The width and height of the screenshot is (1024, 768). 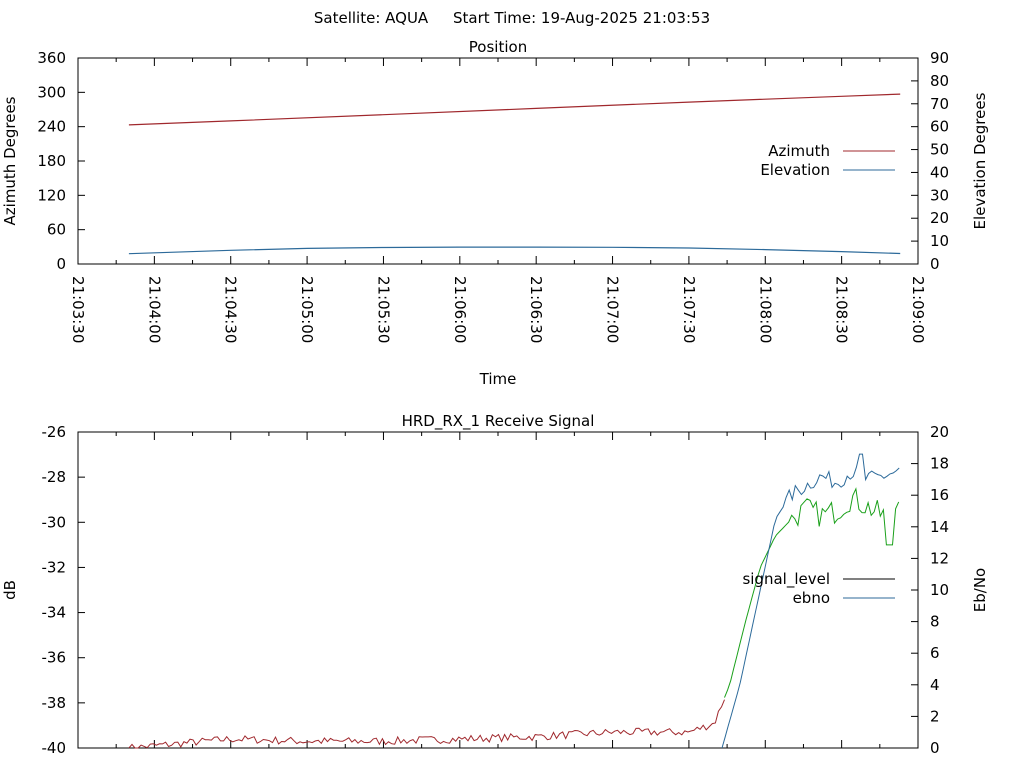 I want to click on y2-axis-label: Eb/No, so click(x=980, y=590).